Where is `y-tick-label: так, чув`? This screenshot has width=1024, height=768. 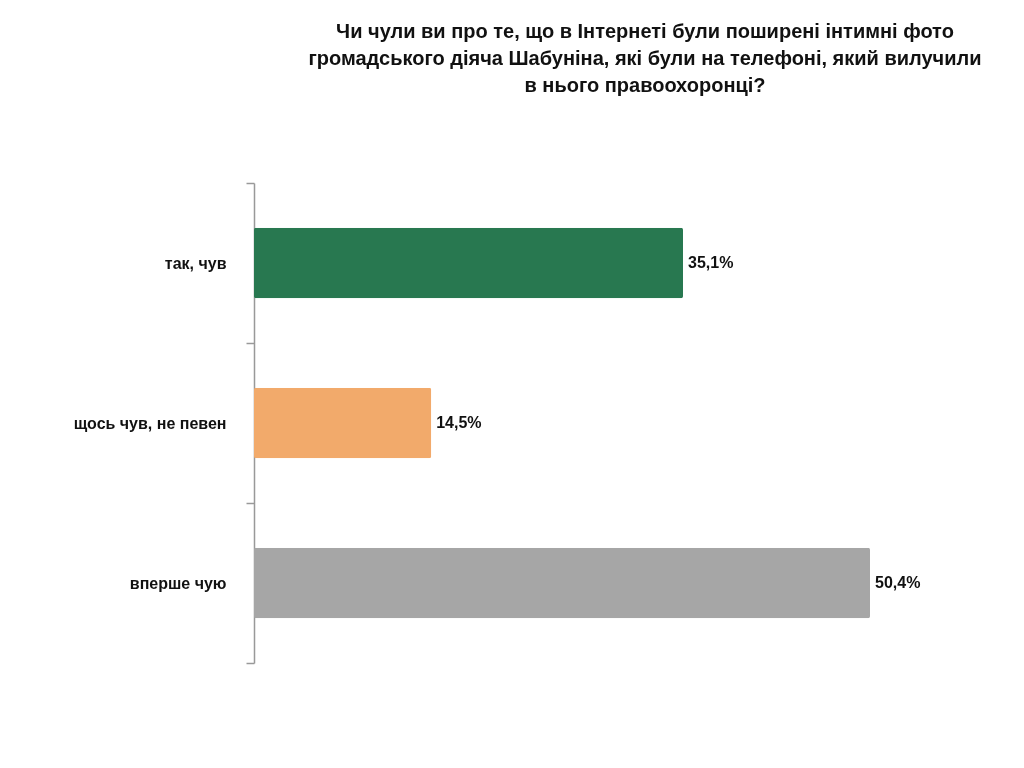 y-tick-label: так, чув is located at coordinates (195, 263).